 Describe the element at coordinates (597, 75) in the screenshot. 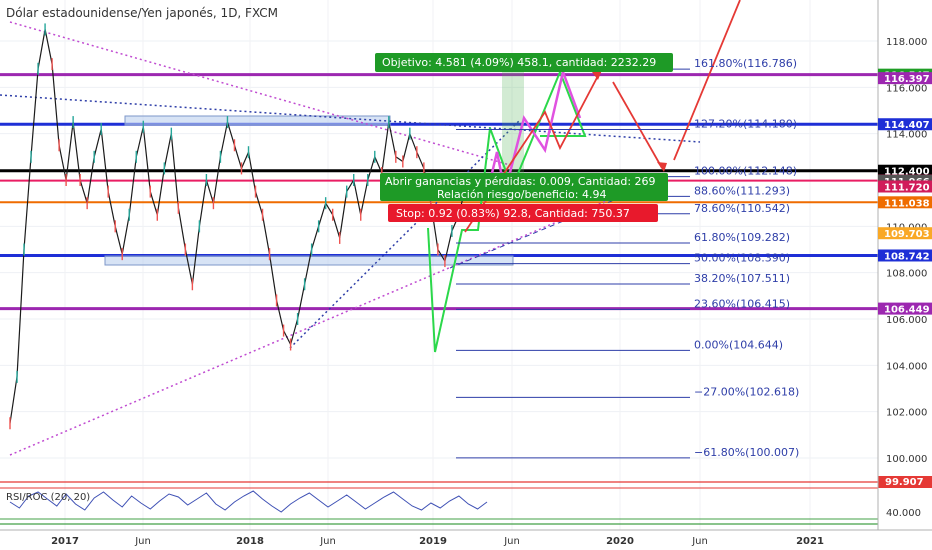

I see `arrow-head-right` at that location.